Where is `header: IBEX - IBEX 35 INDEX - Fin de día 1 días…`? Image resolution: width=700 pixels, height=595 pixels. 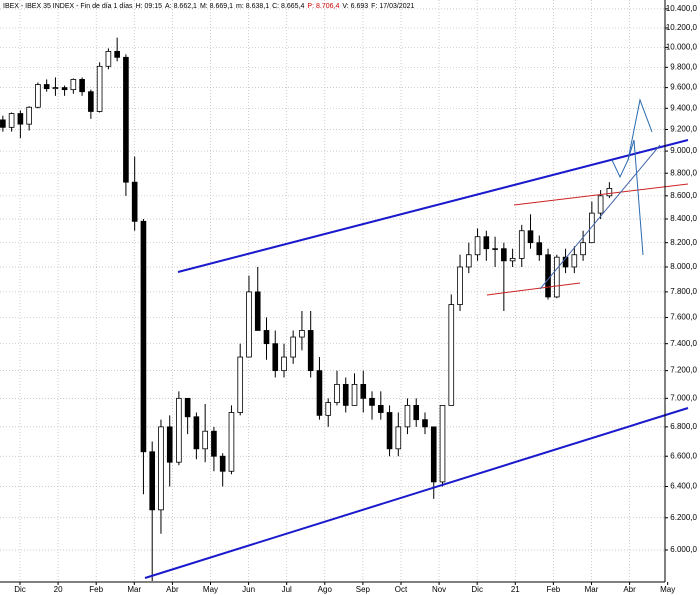 header: IBEX - IBEX 35 INDEX - Fin de día 1 días… is located at coordinates (208, 6).